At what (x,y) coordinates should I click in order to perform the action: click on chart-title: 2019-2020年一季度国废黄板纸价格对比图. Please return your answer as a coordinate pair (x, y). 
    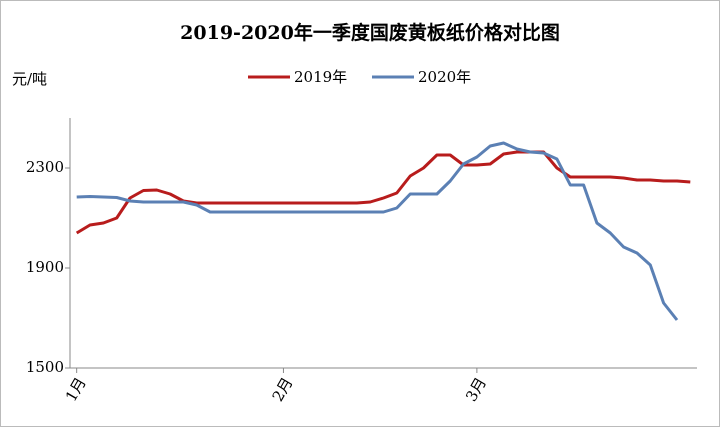
    Looking at the image, I should click on (370, 32).